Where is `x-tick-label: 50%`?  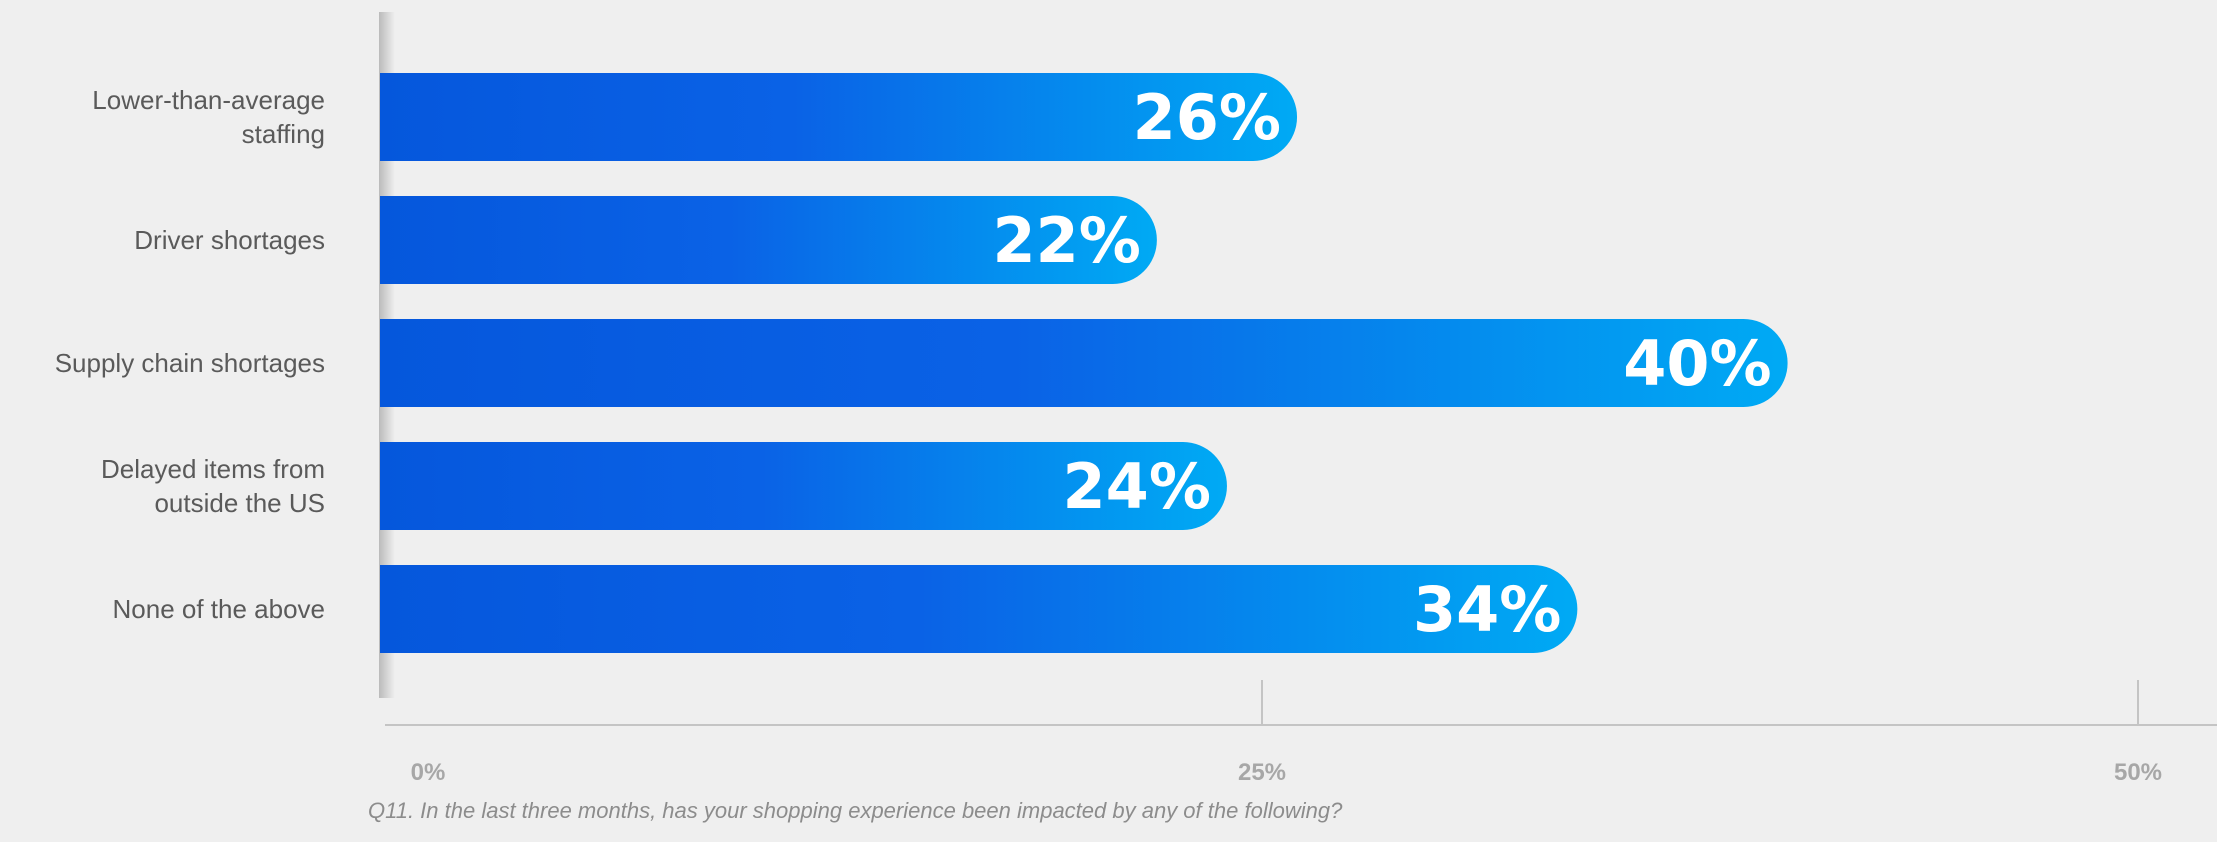 x-tick-label: 50% is located at coordinates (2138, 772).